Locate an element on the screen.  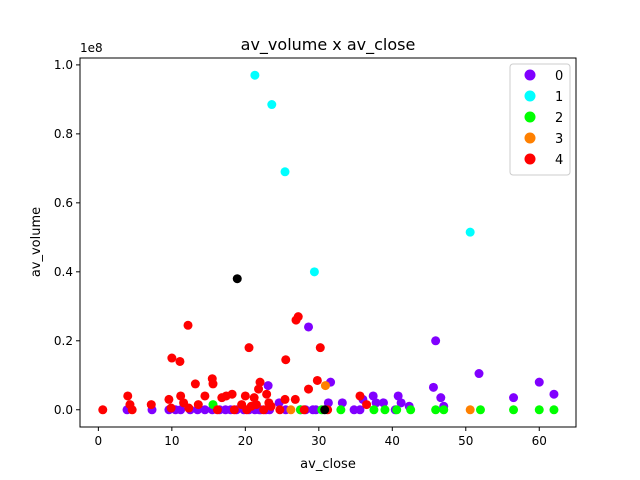
chart-title: av_volume x av_close is located at coordinates (328, 45).